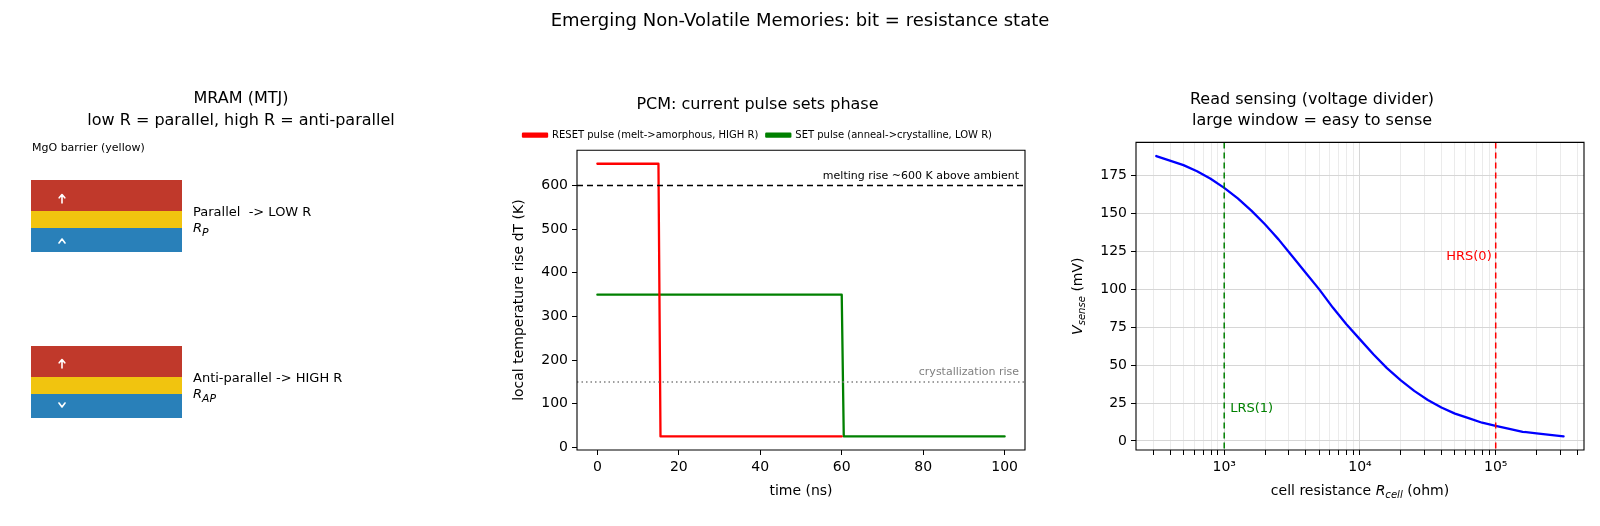 The height and width of the screenshot is (526, 1600). I want to click on y-tick-label: 200, so click(554, 358).